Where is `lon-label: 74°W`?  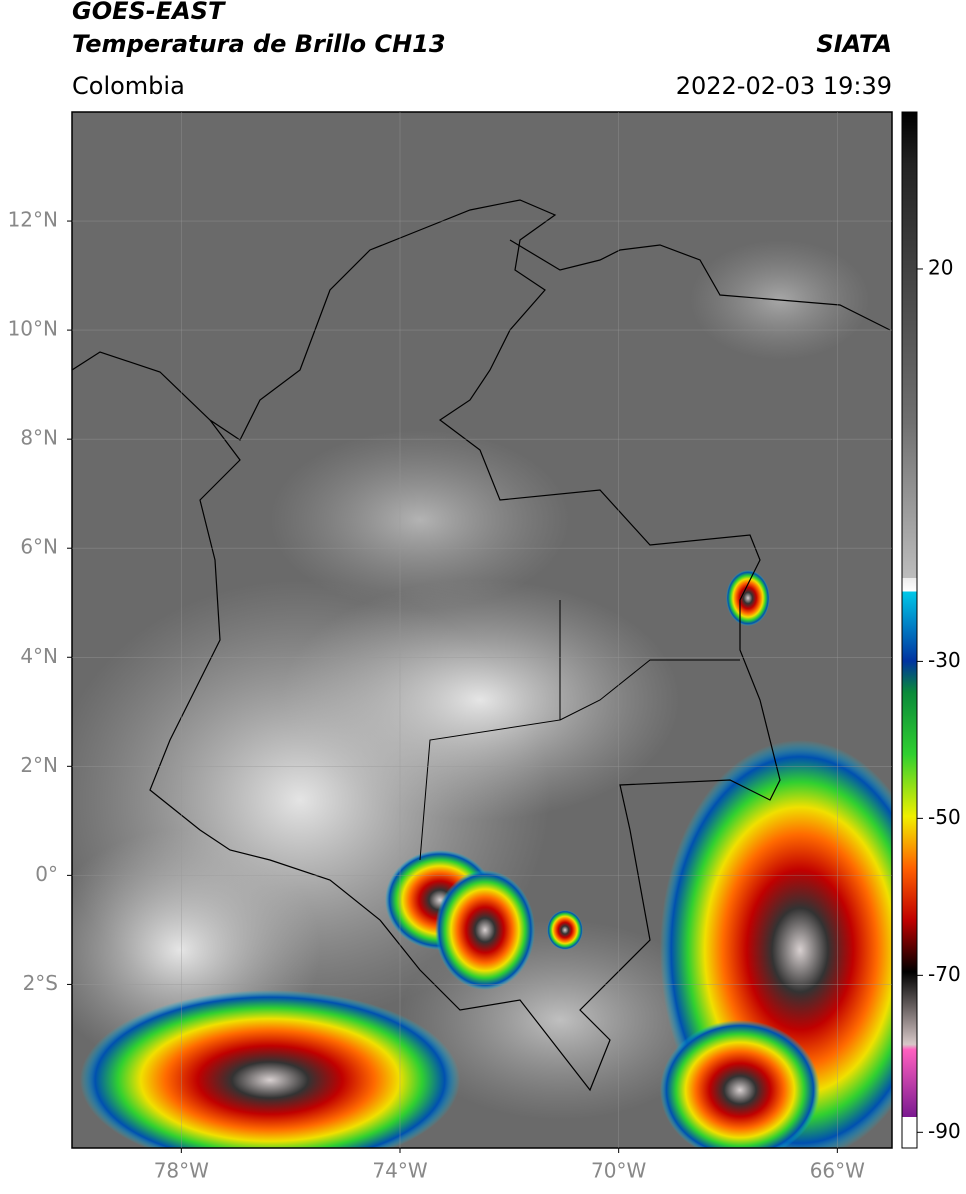
lon-label: 74°W is located at coordinates (399, 1171).